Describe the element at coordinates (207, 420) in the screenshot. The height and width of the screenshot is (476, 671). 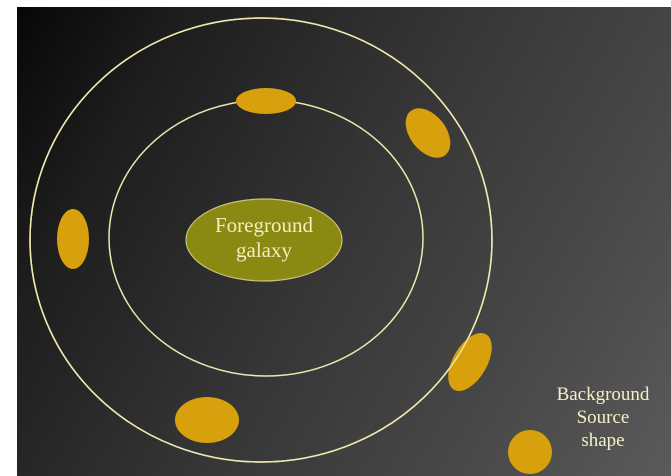
I see `lensed-image-bottom` at that location.